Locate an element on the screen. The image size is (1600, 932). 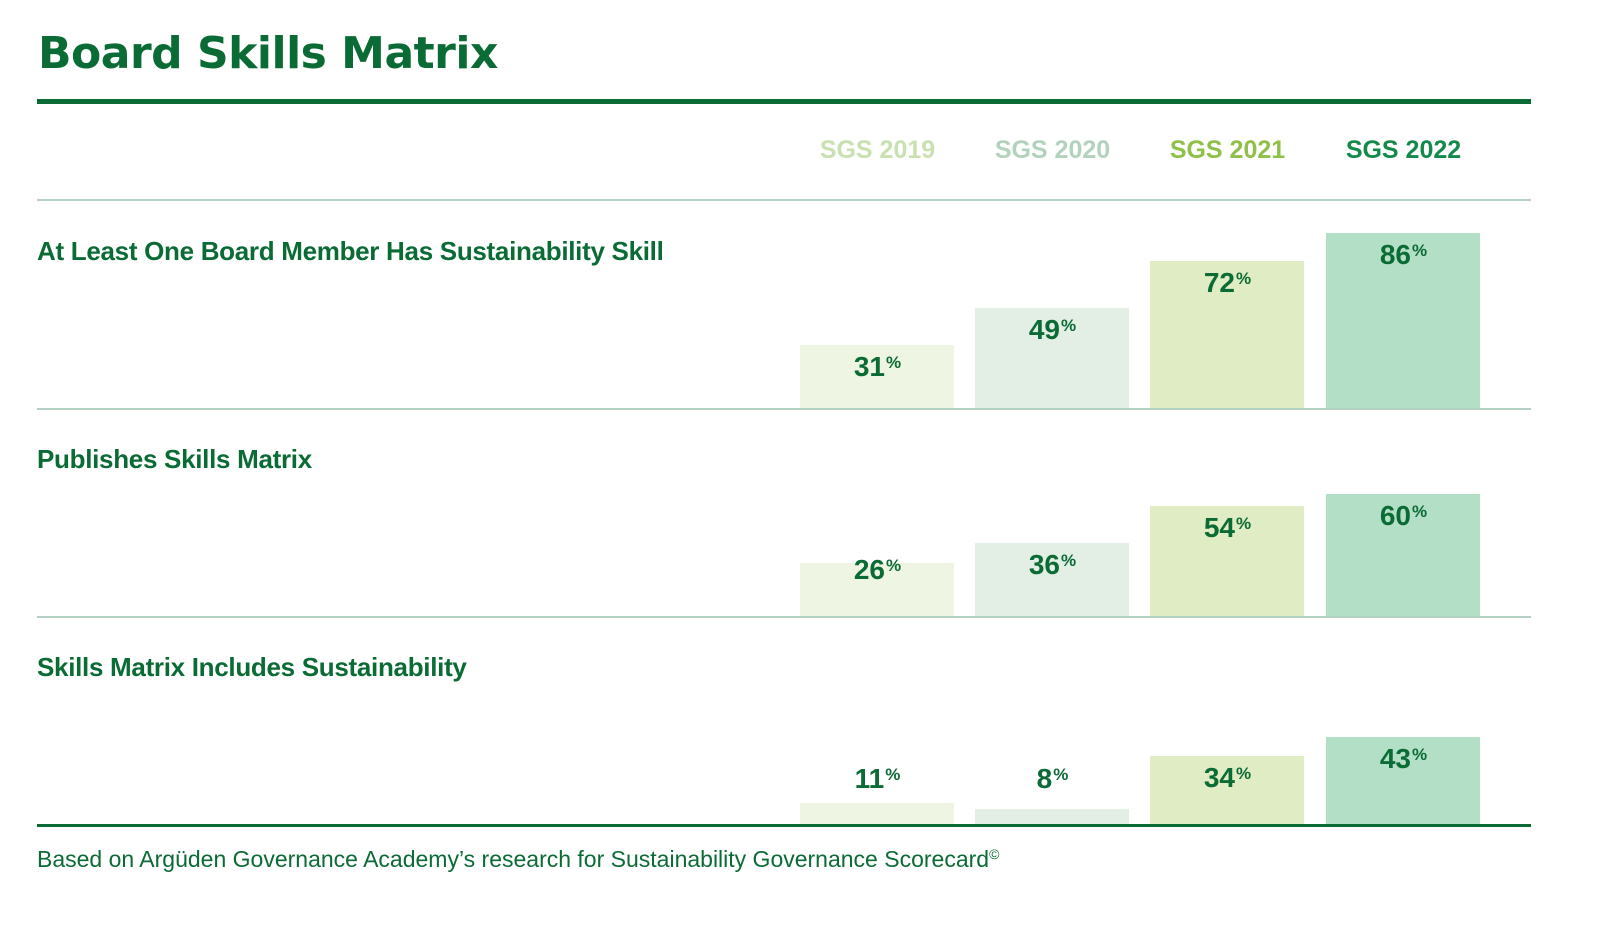
column-header: SGS 2019 is located at coordinates (877, 150).